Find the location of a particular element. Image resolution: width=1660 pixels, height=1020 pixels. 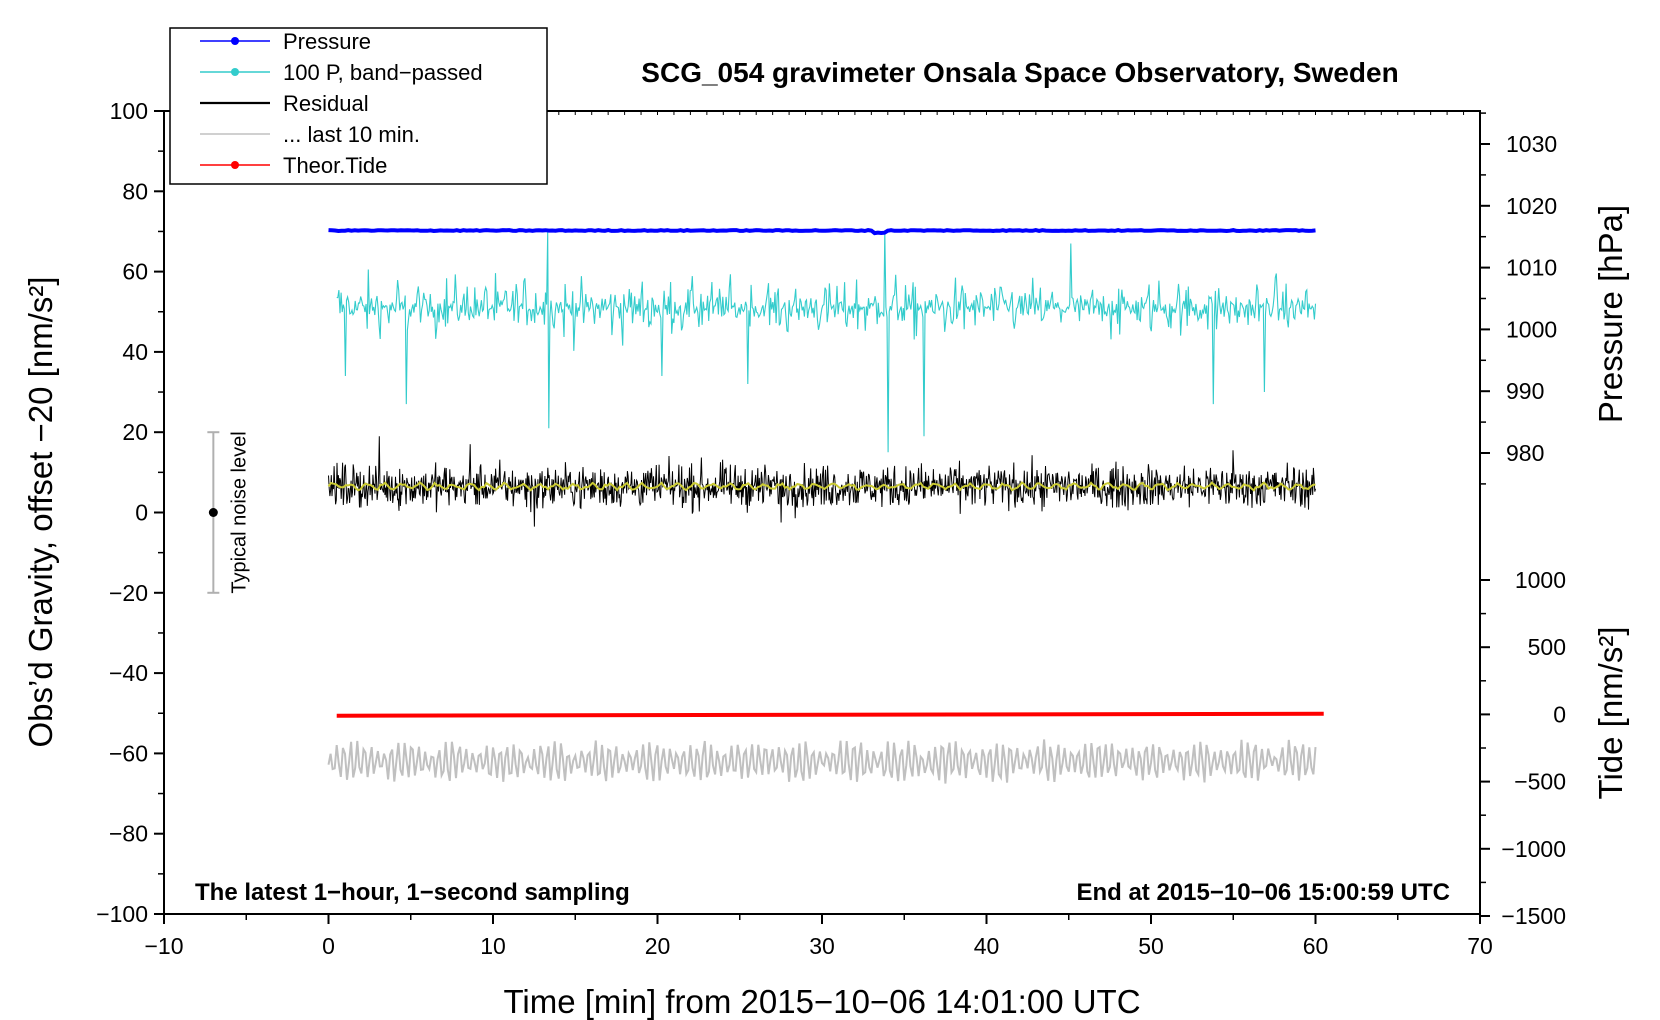

x-tick-label: 10 is located at coordinates (493, 946).